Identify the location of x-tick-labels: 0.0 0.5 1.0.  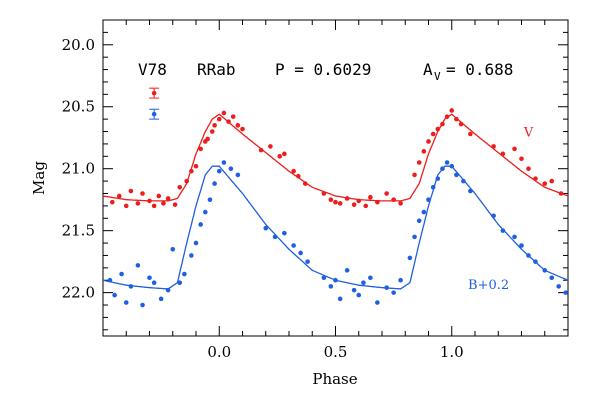
(335, 352).